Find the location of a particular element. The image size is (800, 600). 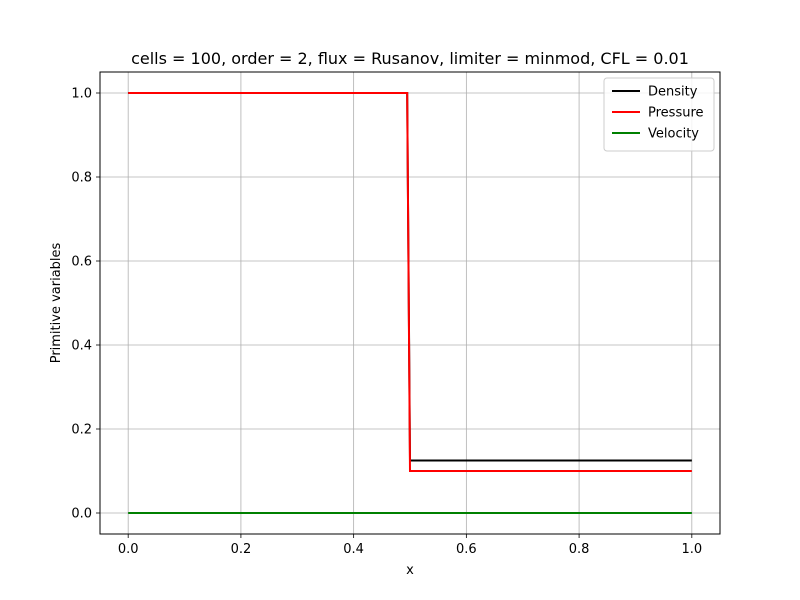

legend-label: Velocity is located at coordinates (673, 134).